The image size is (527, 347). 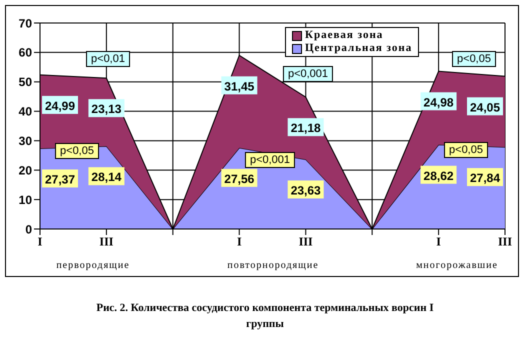 What do you see at coordinates (239, 86) in the screenshot?
I see `data-label: 31,45` at bounding box center [239, 86].